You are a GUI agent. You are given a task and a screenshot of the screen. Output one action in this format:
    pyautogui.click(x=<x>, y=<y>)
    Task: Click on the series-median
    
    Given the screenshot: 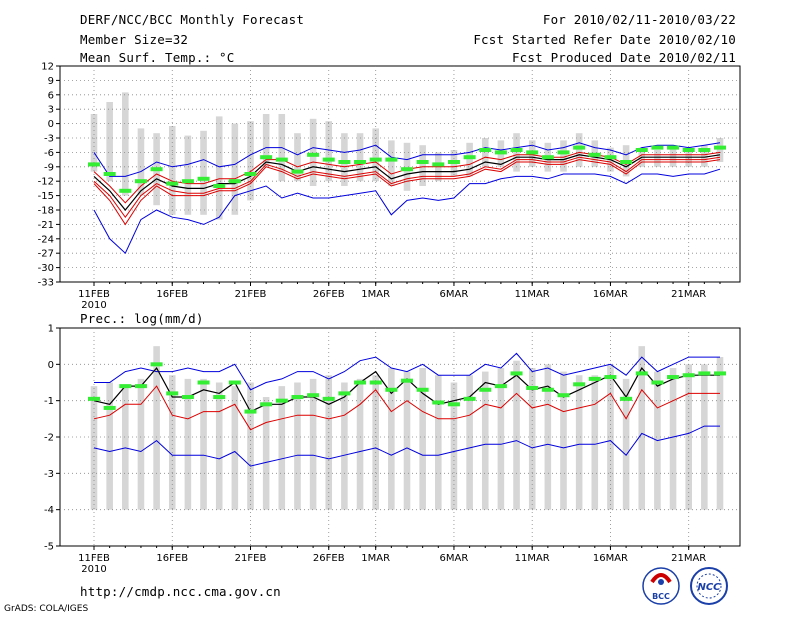 What is the action you would take?
    pyautogui.click(x=407, y=192)
    